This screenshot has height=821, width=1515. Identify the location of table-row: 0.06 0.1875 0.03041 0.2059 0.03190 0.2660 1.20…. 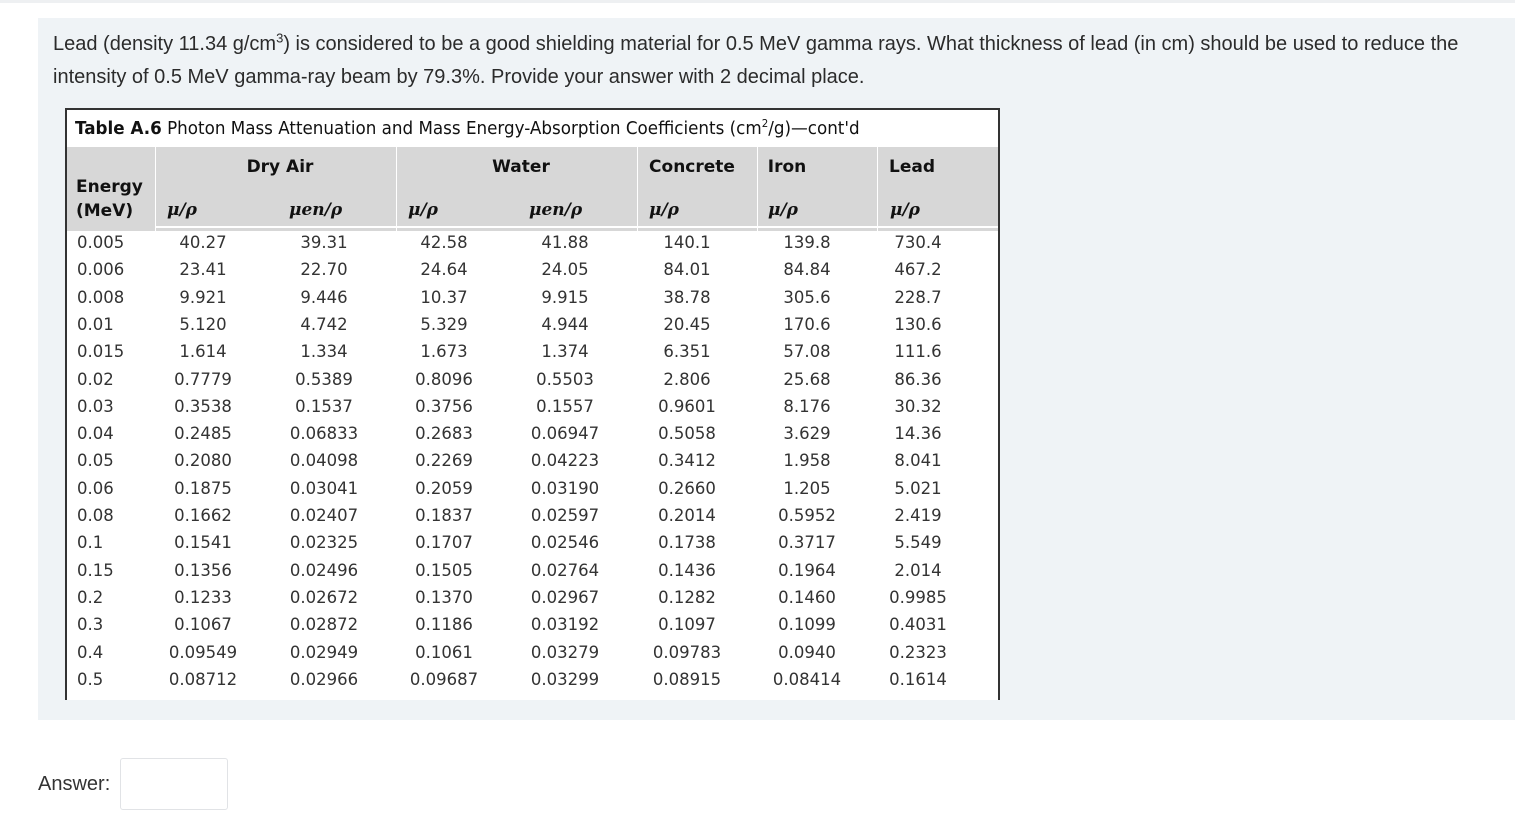
(532, 492).